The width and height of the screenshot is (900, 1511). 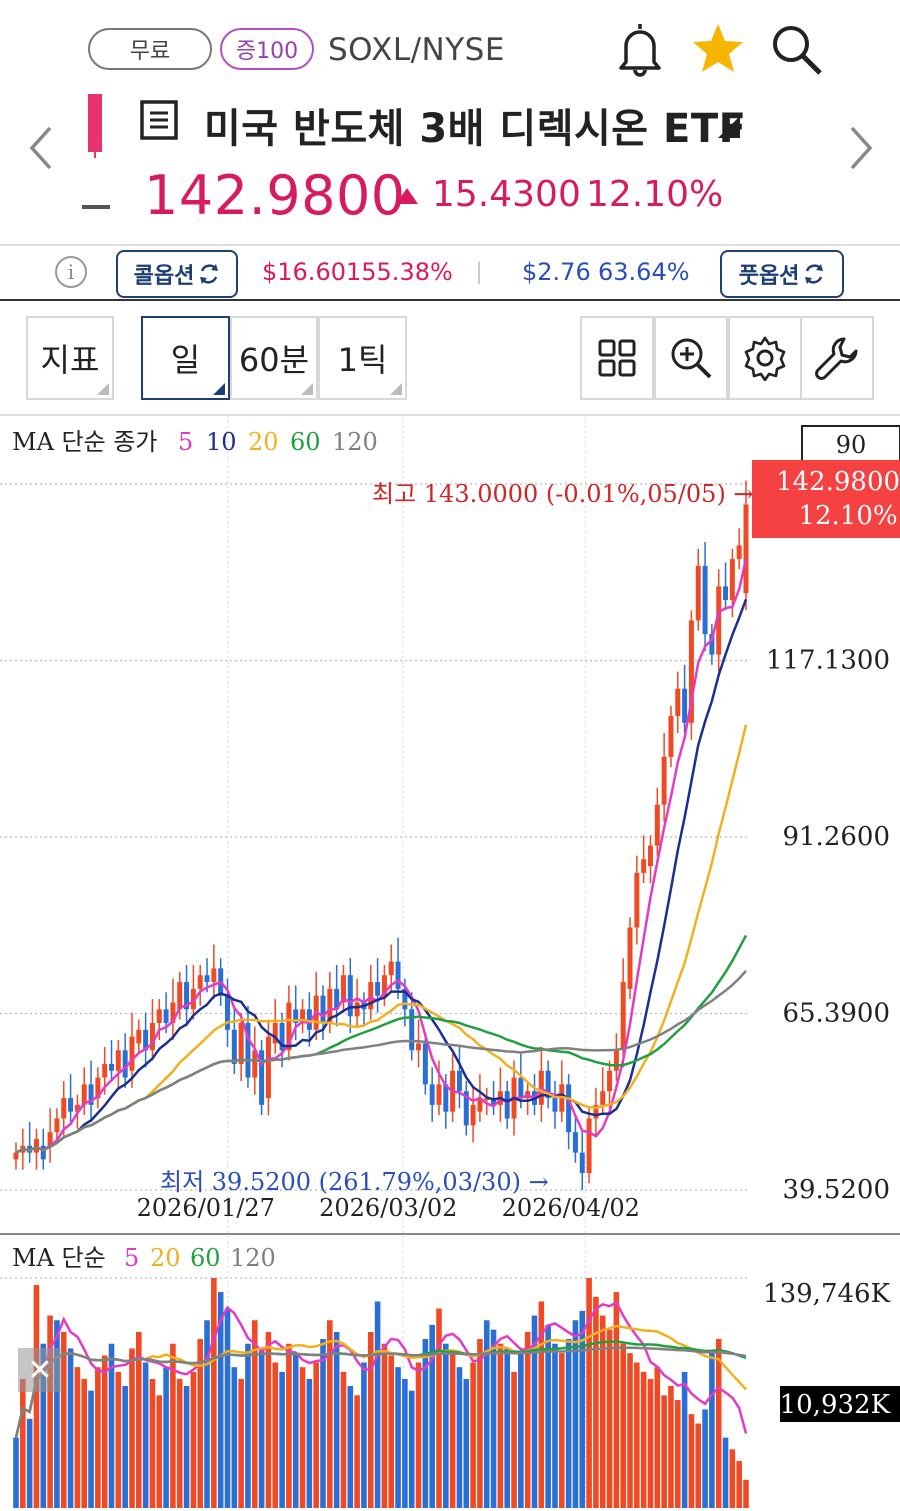 I want to click on document-icon, so click(x=159, y=120).